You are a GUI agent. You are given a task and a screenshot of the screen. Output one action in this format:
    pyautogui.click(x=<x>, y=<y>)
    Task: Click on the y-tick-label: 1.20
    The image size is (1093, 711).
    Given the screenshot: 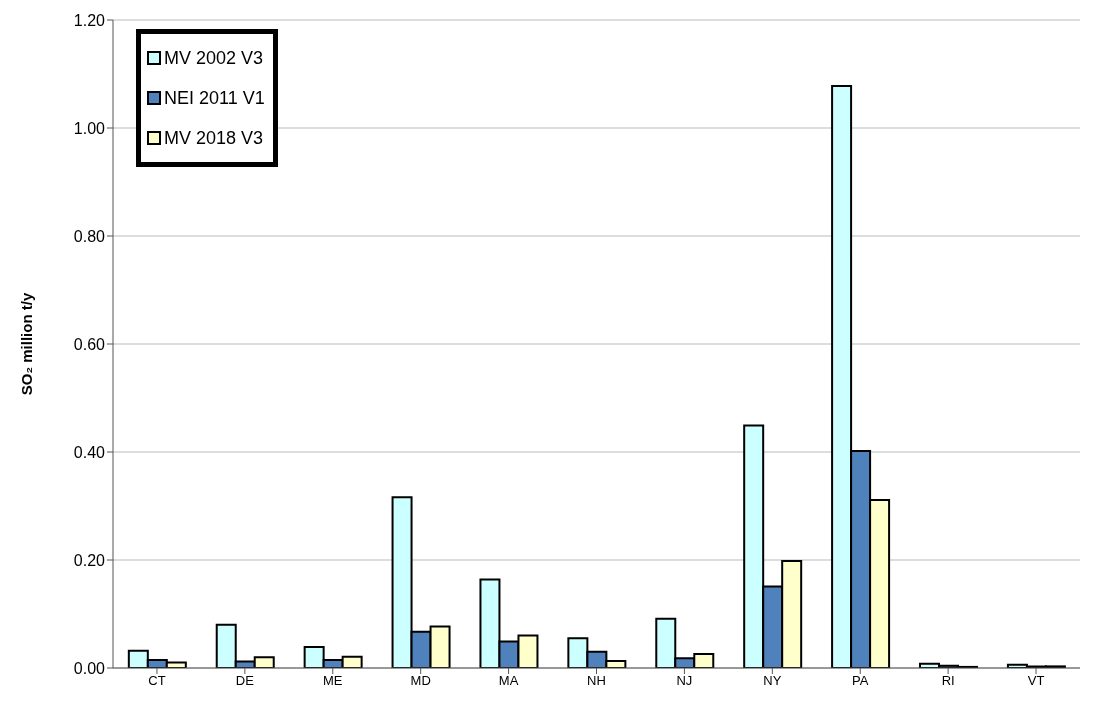 What is the action you would take?
    pyautogui.click(x=89, y=20)
    